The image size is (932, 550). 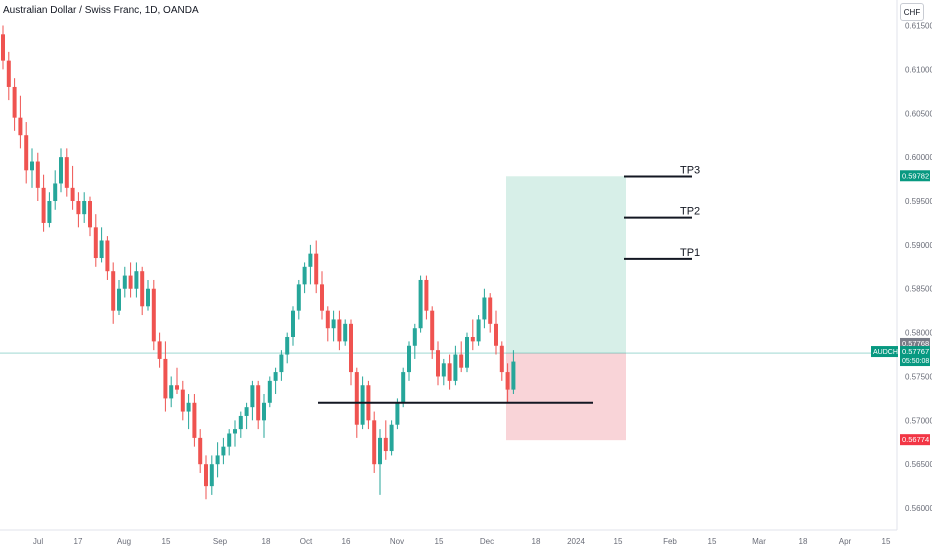 I want to click on level-label: TP1, so click(x=690, y=253).